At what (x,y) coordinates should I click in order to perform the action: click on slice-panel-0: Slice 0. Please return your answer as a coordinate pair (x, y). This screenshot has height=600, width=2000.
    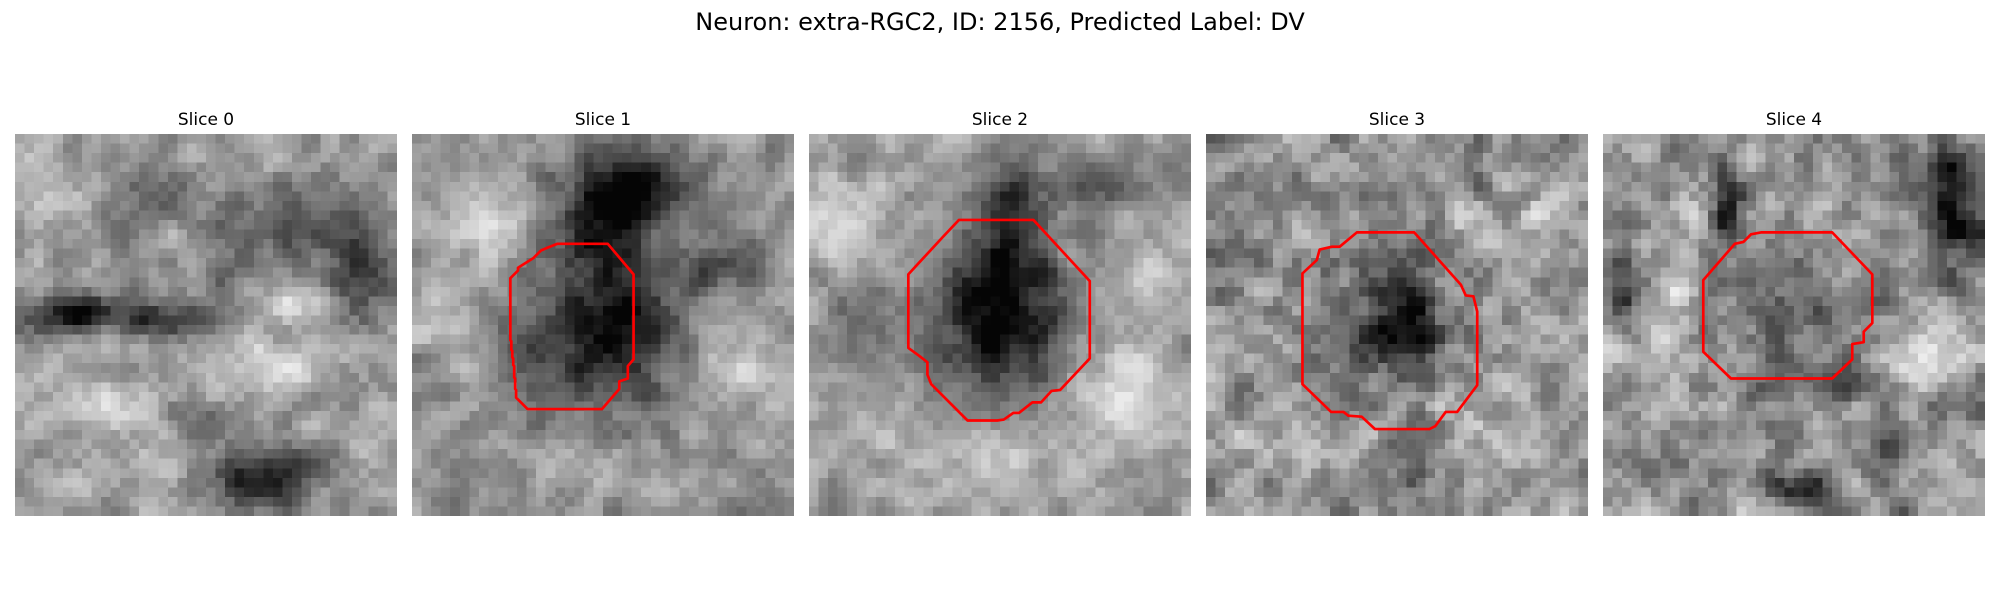
    Looking at the image, I should click on (206, 316).